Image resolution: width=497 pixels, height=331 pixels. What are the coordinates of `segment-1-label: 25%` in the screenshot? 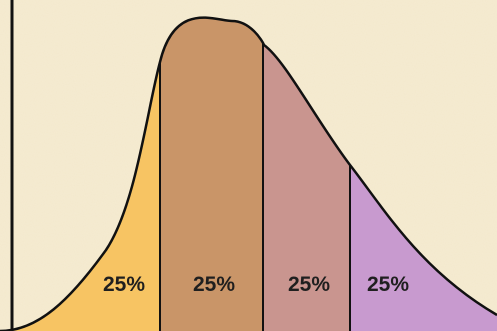 It's located at (124, 284).